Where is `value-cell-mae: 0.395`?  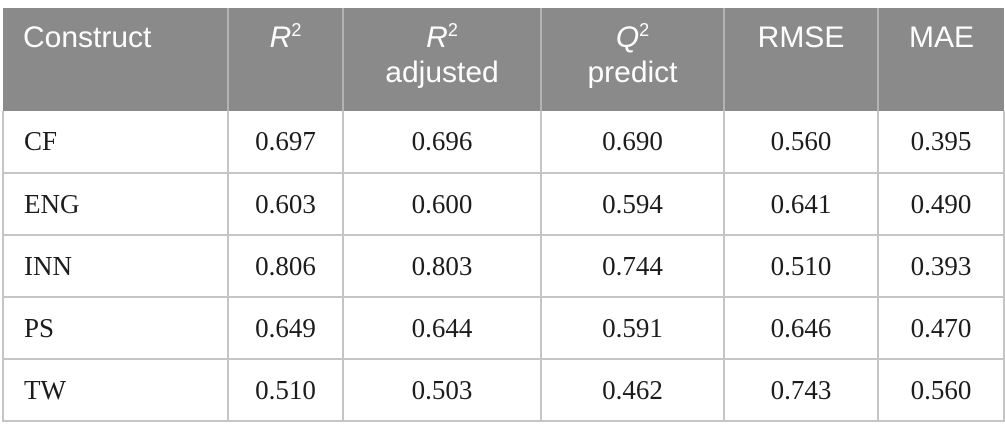
value-cell-mae: 0.395 is located at coordinates (941, 142).